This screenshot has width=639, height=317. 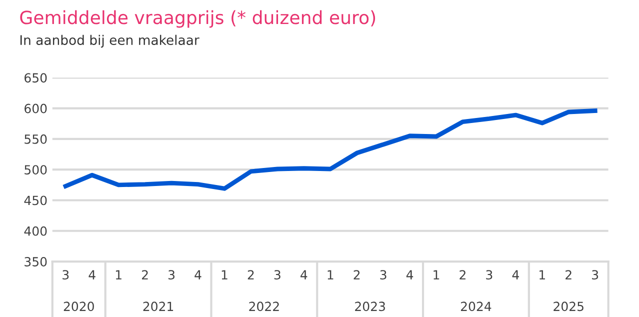 I want to click on text: 2022, so click(x=264, y=307).